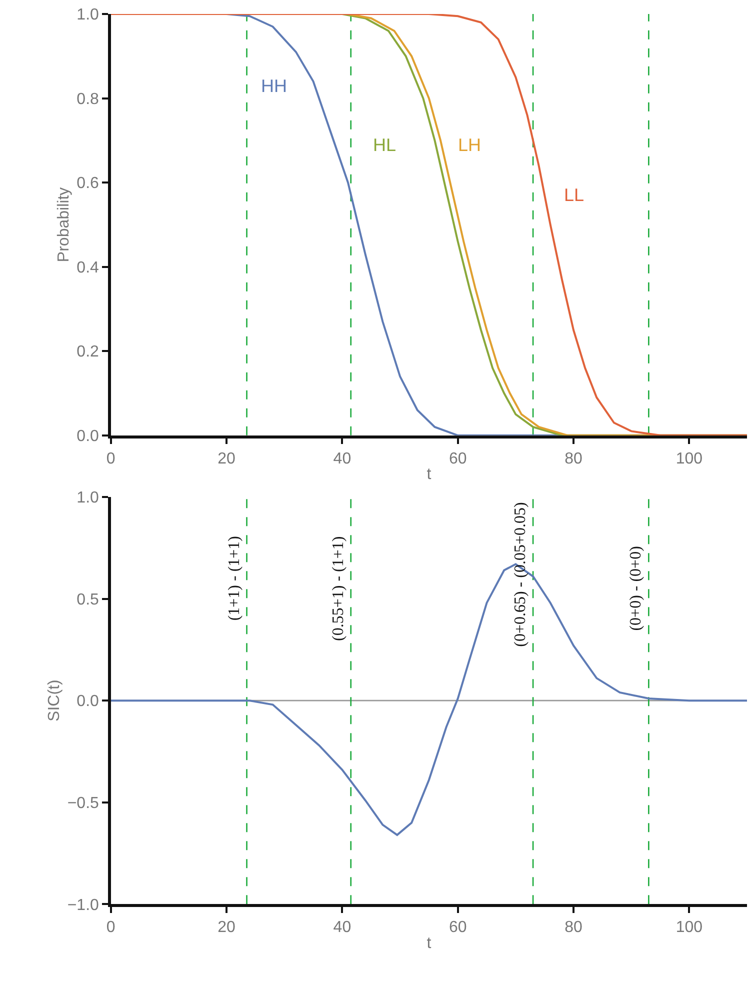 The width and height of the screenshot is (753, 981). Describe the element at coordinates (88, 599) in the screenshot. I see `y-tick-label: 0.5` at that location.